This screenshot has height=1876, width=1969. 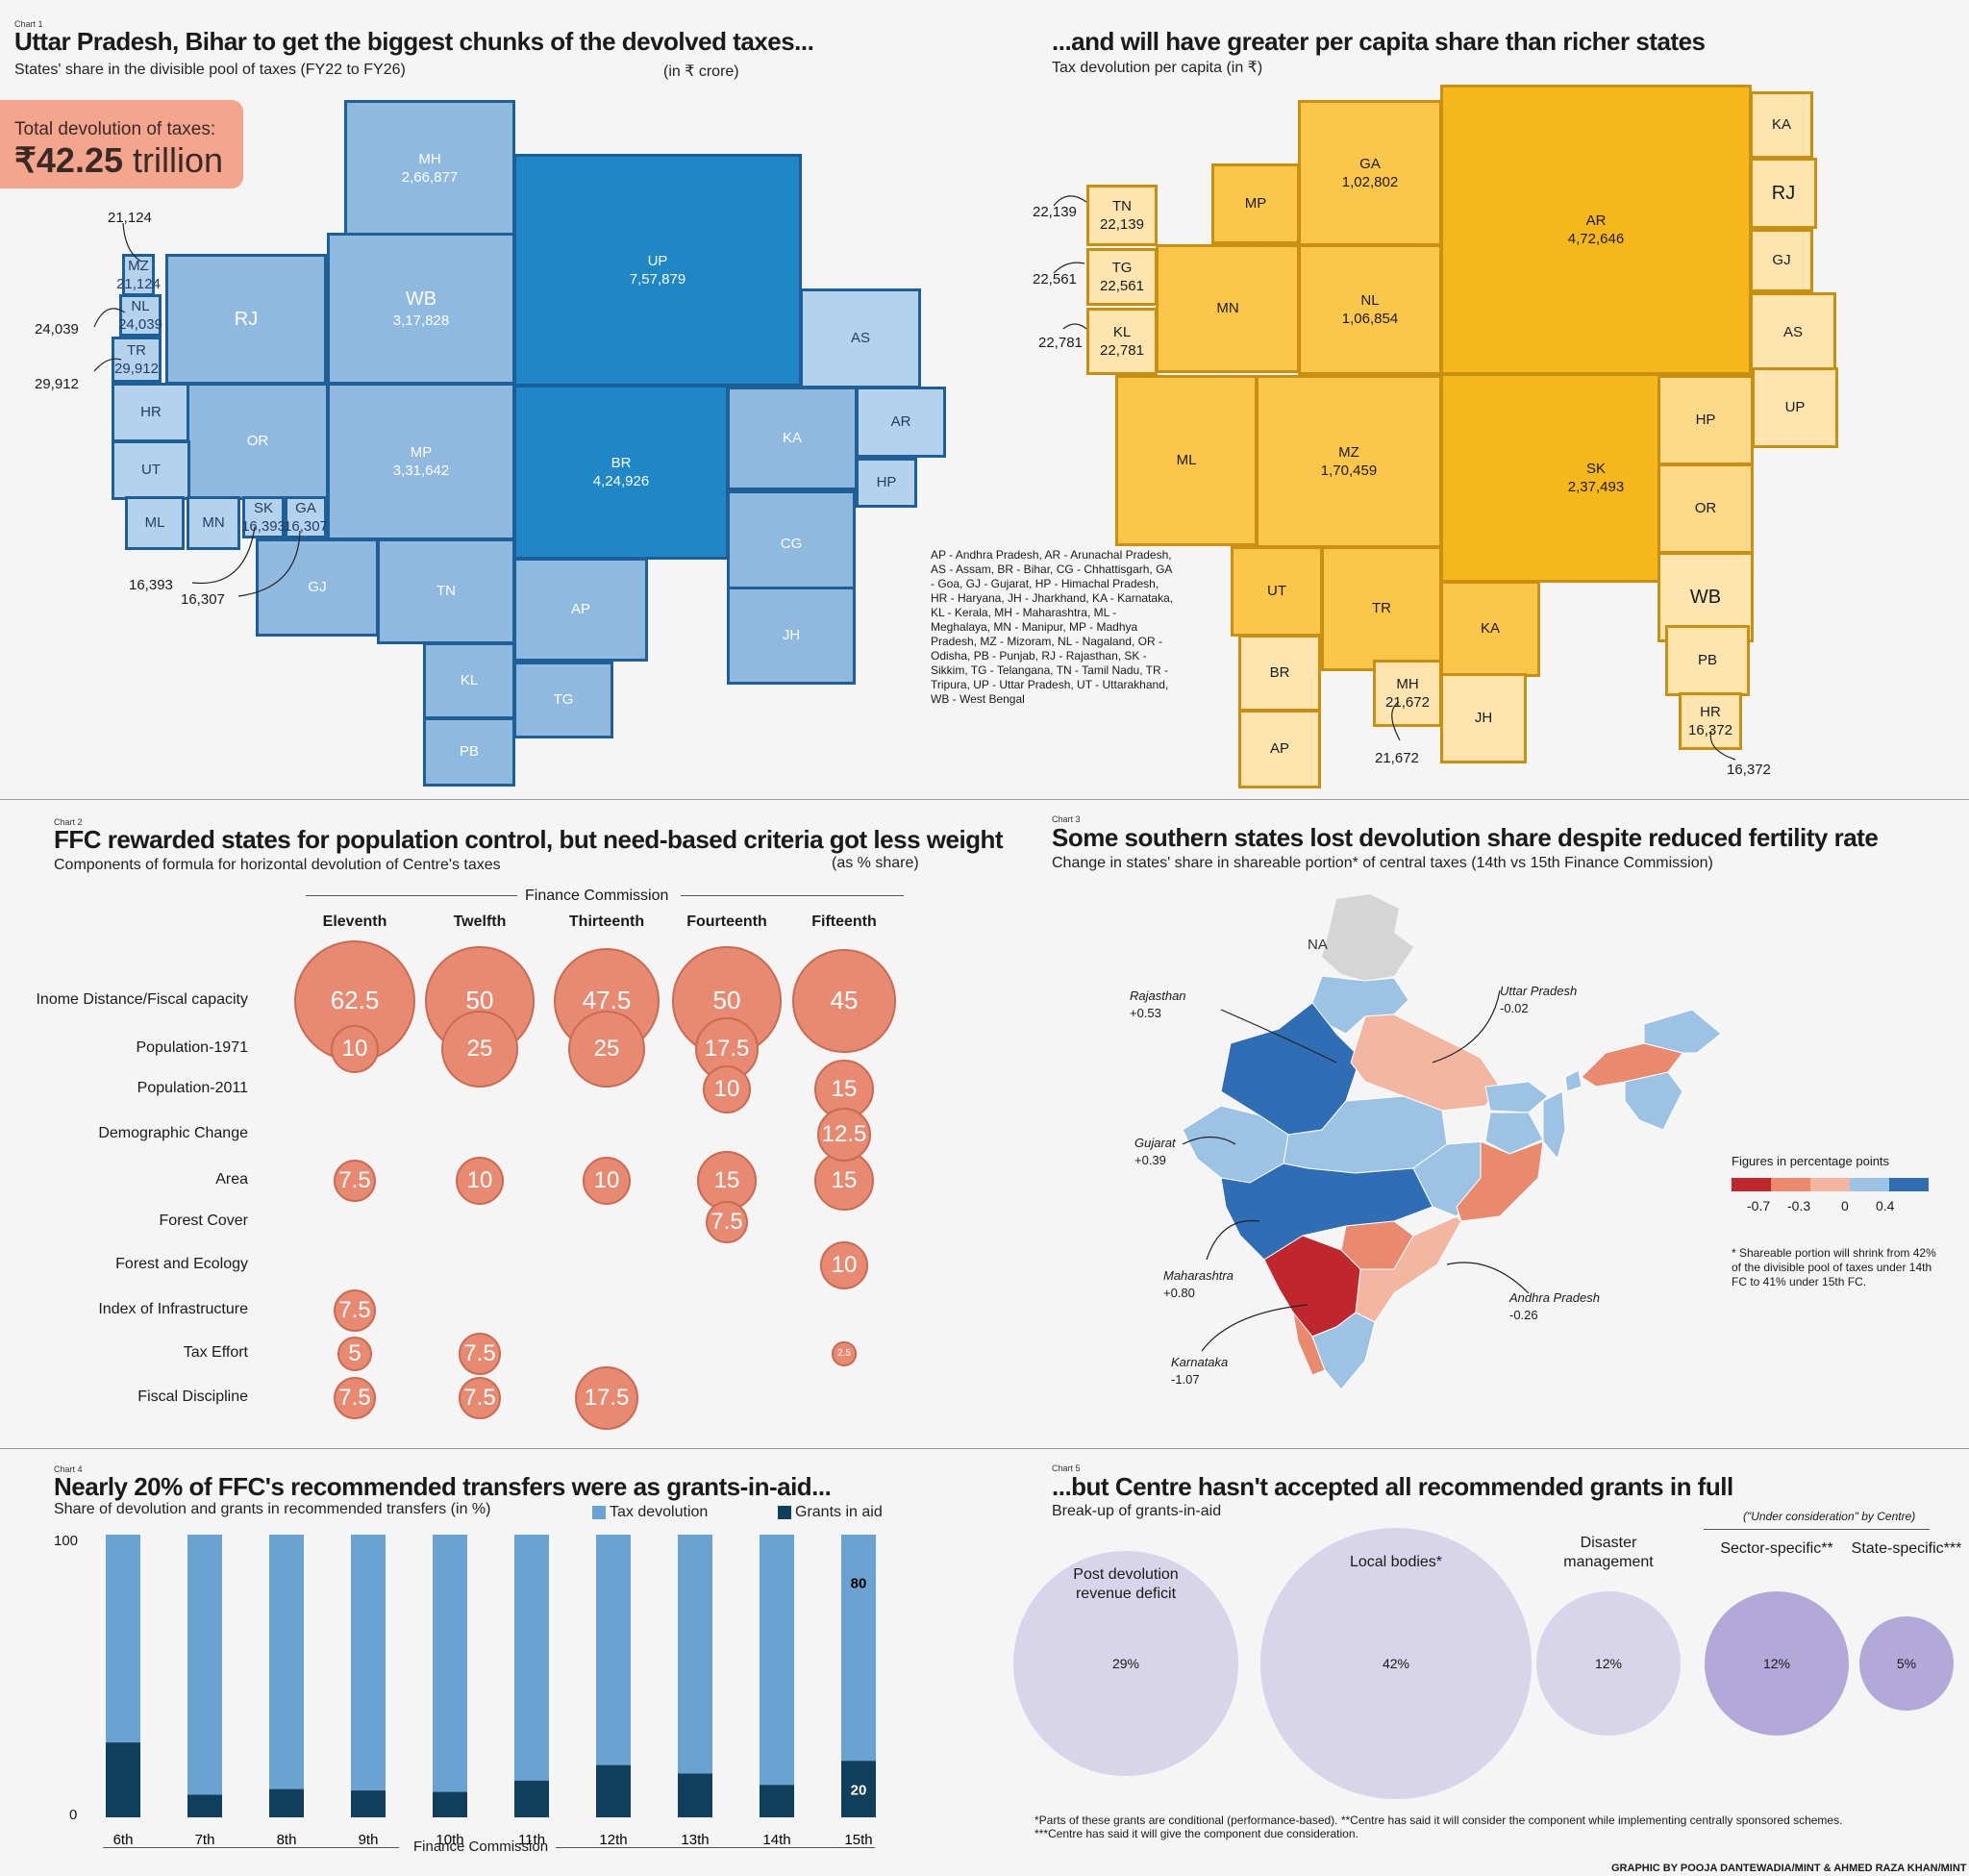 What do you see at coordinates (1200, 1362) in the screenshot?
I see `callout-karnataka-name: Karnataka` at bounding box center [1200, 1362].